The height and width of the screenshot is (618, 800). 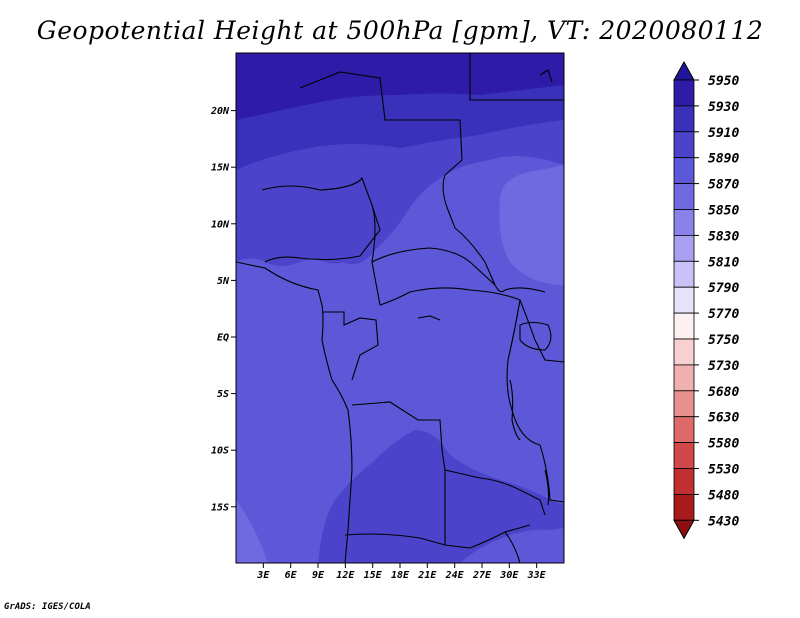 I want to click on colorbar-label: 5850, so click(x=723, y=211).